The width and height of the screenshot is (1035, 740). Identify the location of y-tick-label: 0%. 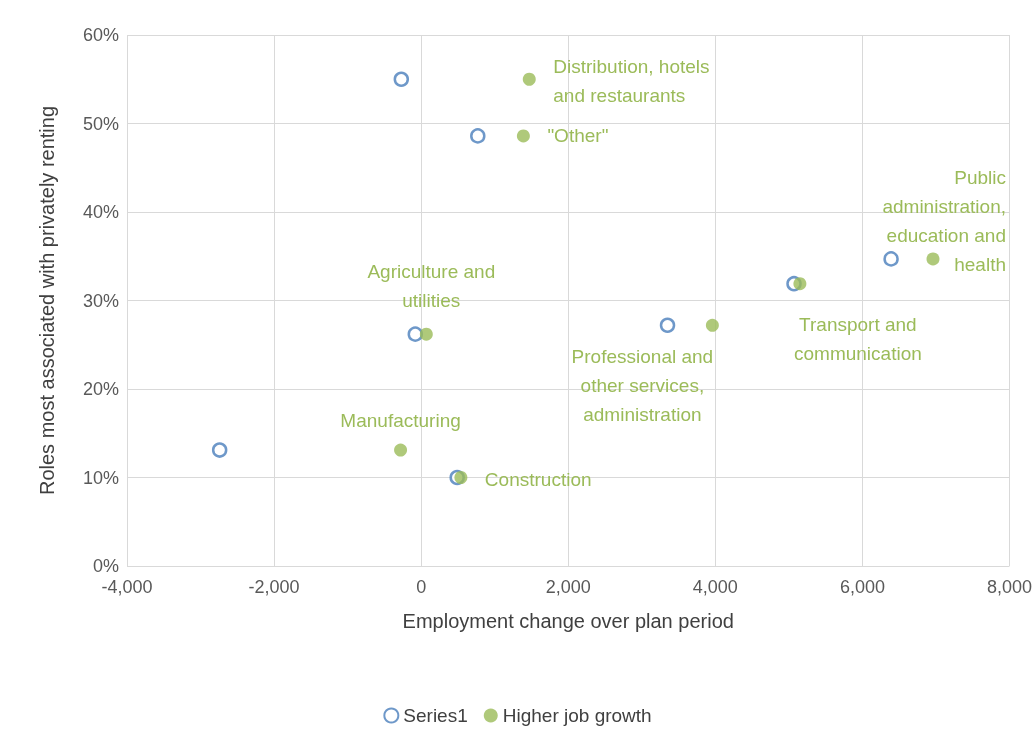
(105, 566).